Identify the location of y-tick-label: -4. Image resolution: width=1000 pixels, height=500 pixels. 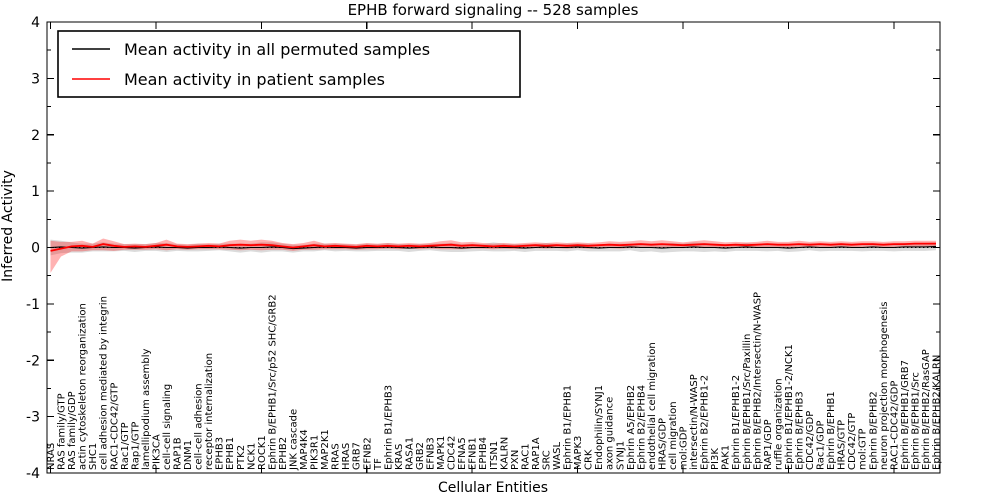
(33, 474).